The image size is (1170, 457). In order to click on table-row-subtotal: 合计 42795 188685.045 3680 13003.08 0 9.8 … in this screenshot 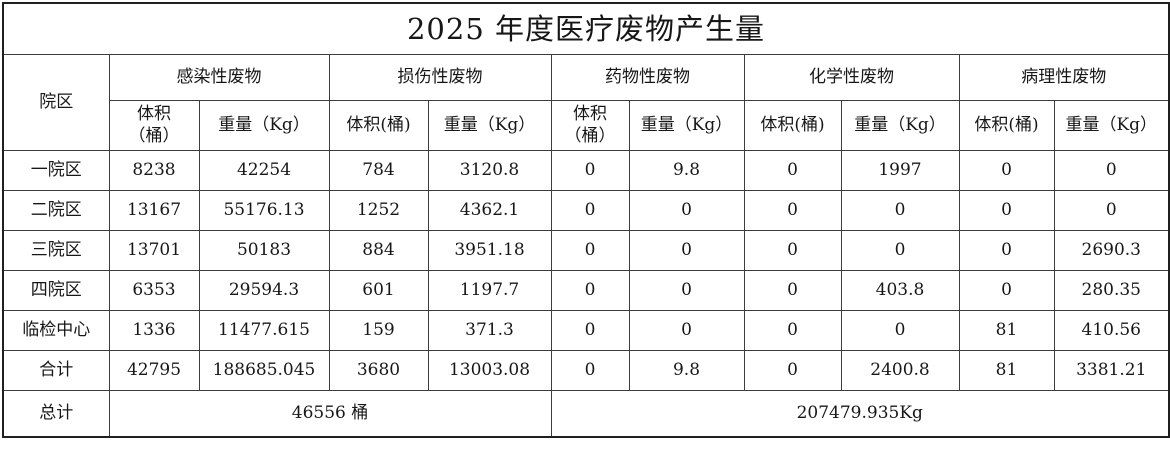, I will do `click(586, 370)`.